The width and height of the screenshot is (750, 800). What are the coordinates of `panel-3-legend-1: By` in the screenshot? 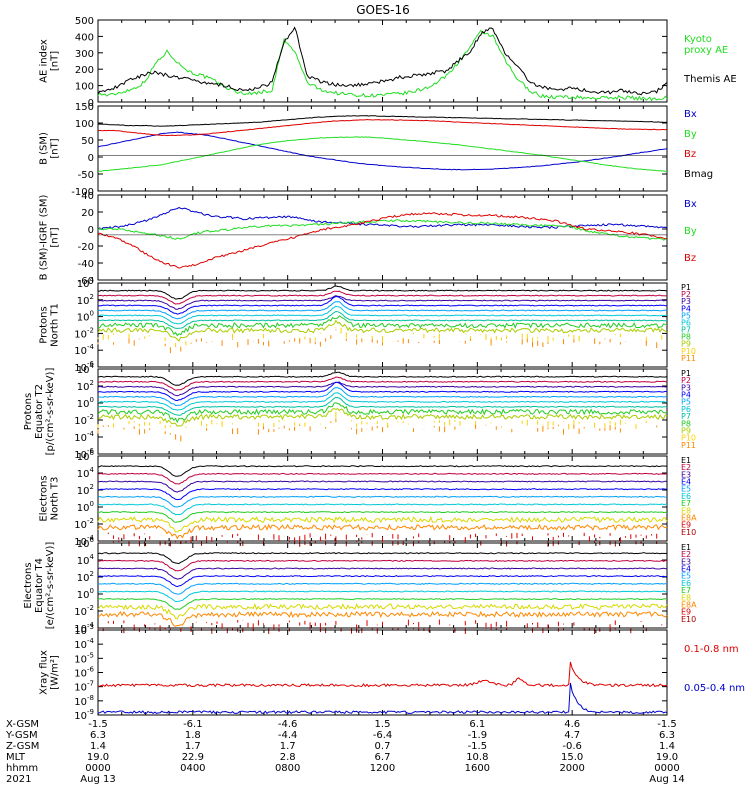 It's located at (690, 231).